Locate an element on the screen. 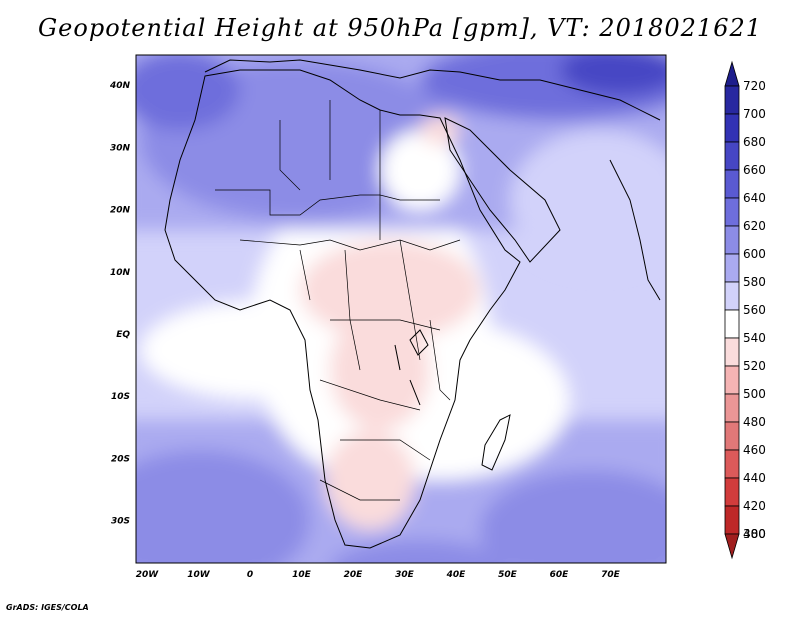  lon-label: 30E is located at coordinates (405, 575).